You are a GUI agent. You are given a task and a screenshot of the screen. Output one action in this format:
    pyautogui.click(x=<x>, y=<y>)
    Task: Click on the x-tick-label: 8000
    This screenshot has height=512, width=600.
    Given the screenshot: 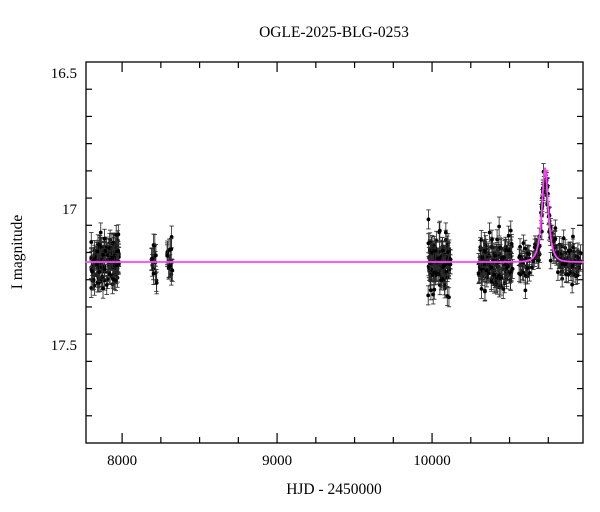 What is the action you would take?
    pyautogui.click(x=122, y=461)
    